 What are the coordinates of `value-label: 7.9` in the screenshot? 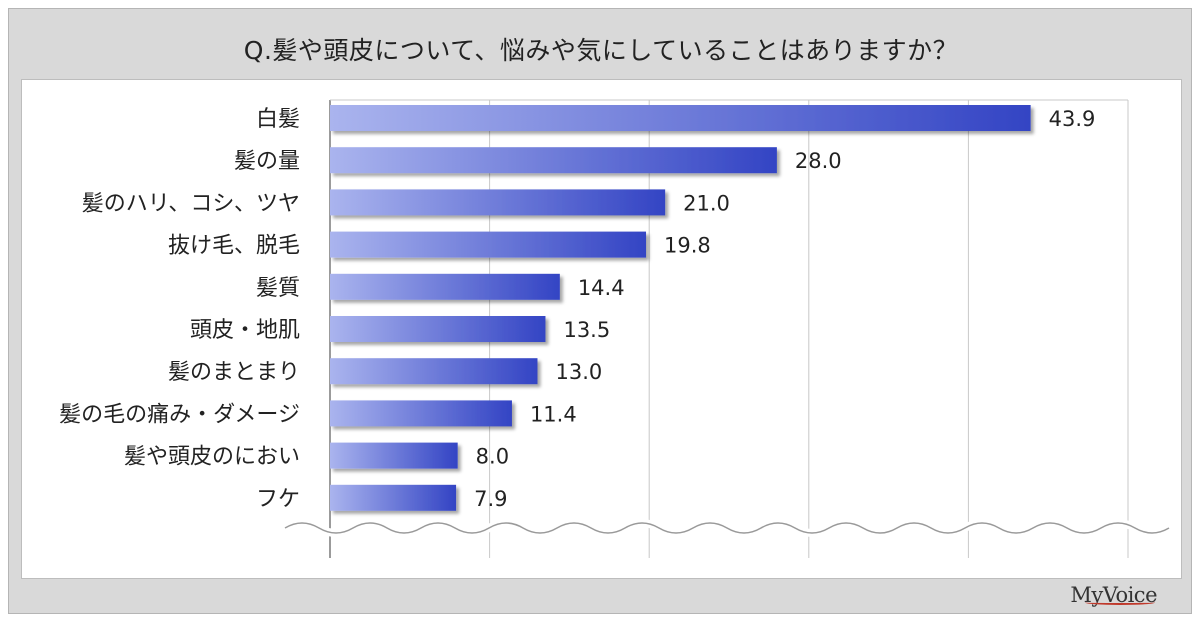 It's located at (490, 499).